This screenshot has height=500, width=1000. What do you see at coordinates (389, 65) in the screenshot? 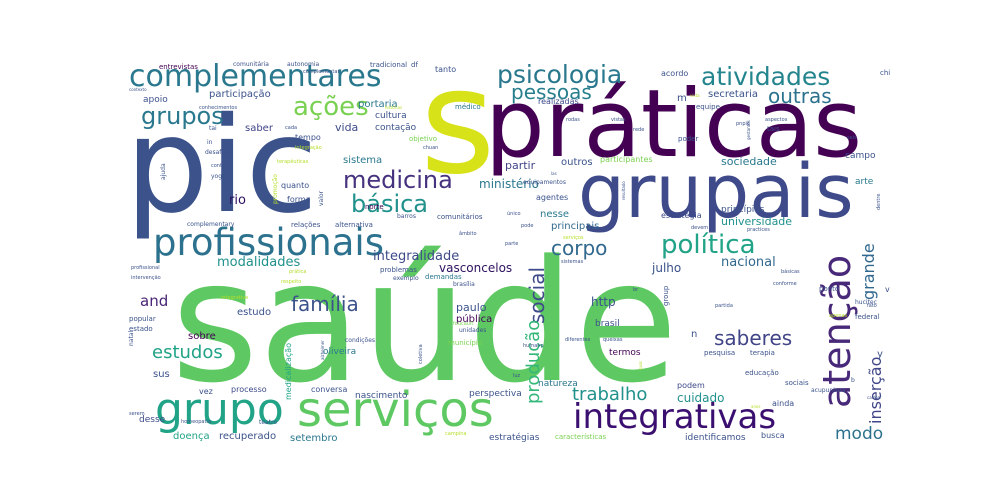
I see `word-tradicional: tradicional` at bounding box center [389, 65].